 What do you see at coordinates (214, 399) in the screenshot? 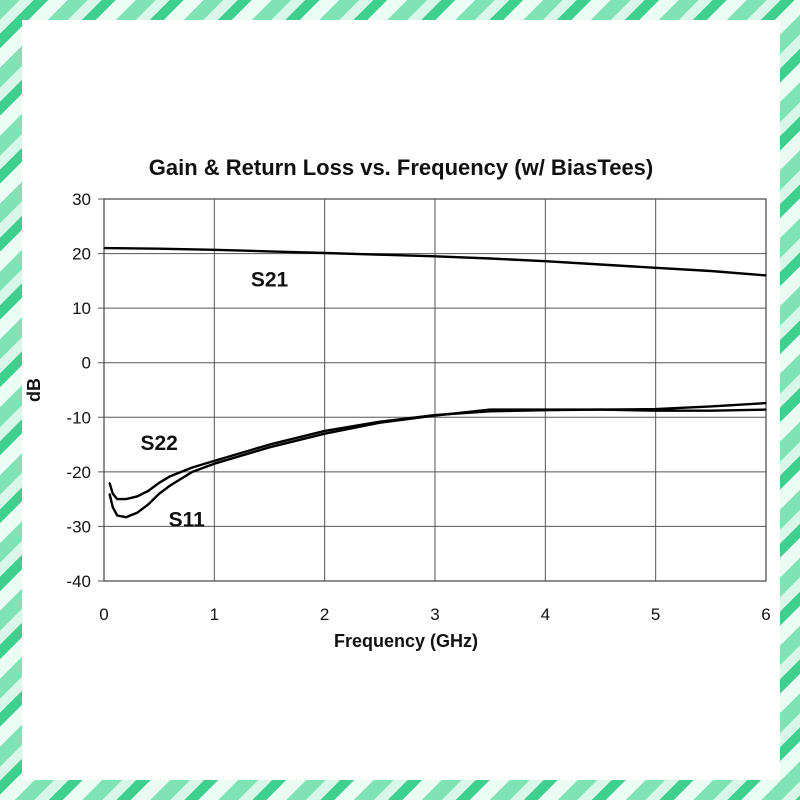
I see `series-annotations: S21 S22 S11` at bounding box center [214, 399].